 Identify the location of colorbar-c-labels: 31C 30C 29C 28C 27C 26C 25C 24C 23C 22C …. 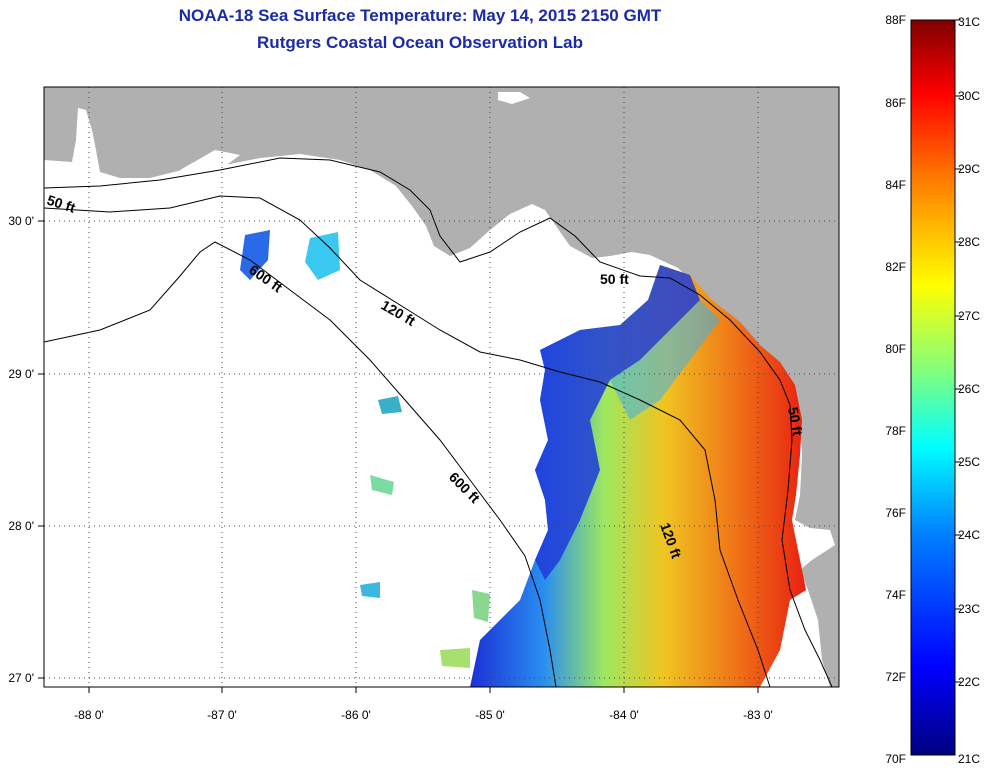
(969, 390).